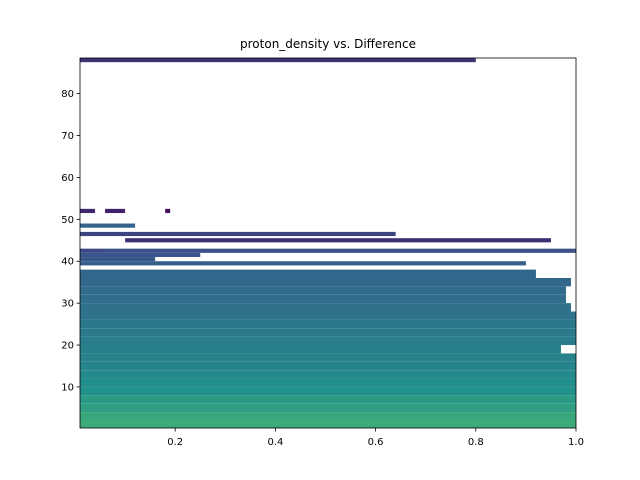  I want to click on y-tick-label: 20, so click(67, 346).